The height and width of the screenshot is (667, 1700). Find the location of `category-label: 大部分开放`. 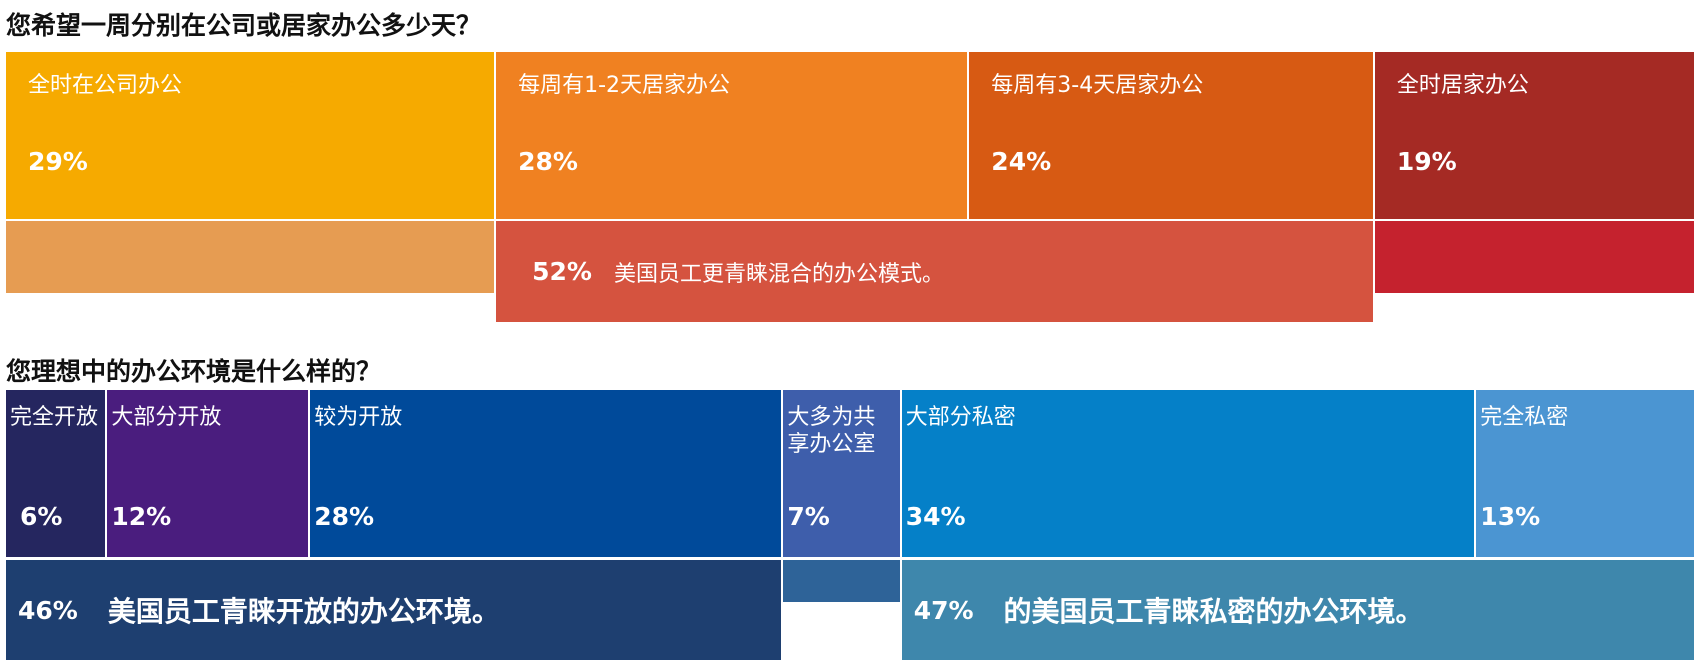

category-label: 大部分开放 is located at coordinates (166, 417).